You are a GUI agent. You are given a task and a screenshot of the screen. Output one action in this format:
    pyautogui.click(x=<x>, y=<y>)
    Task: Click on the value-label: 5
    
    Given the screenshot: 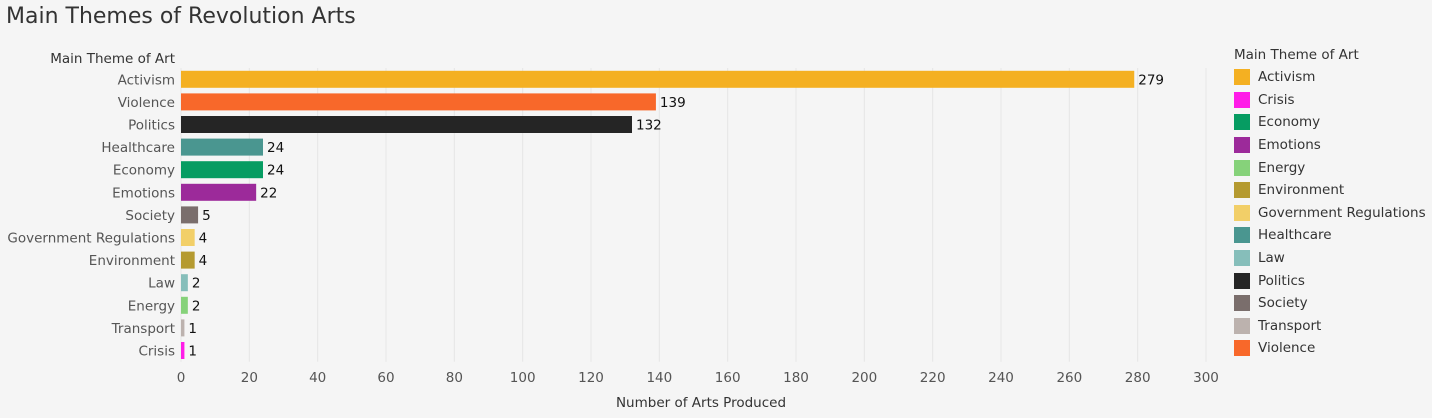 What is the action you would take?
    pyautogui.click(x=206, y=216)
    